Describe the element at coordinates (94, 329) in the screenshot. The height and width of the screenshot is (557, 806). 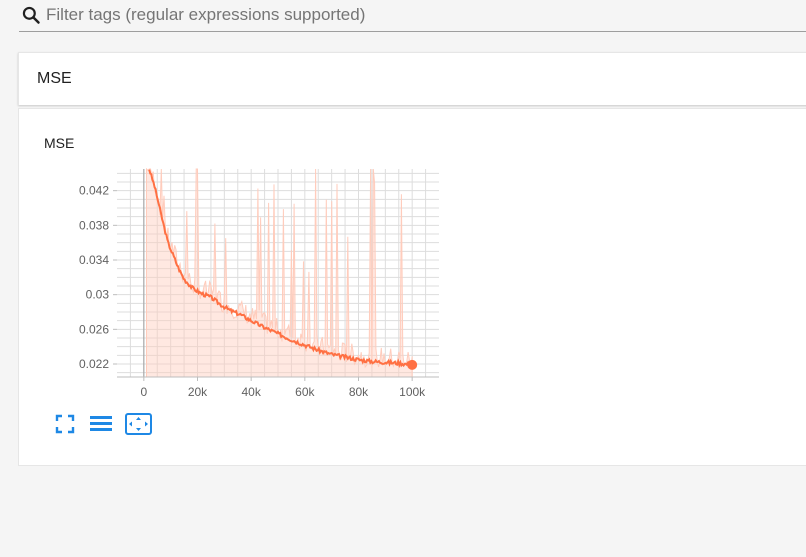
I see `y-tick-label: 0.026` at that location.